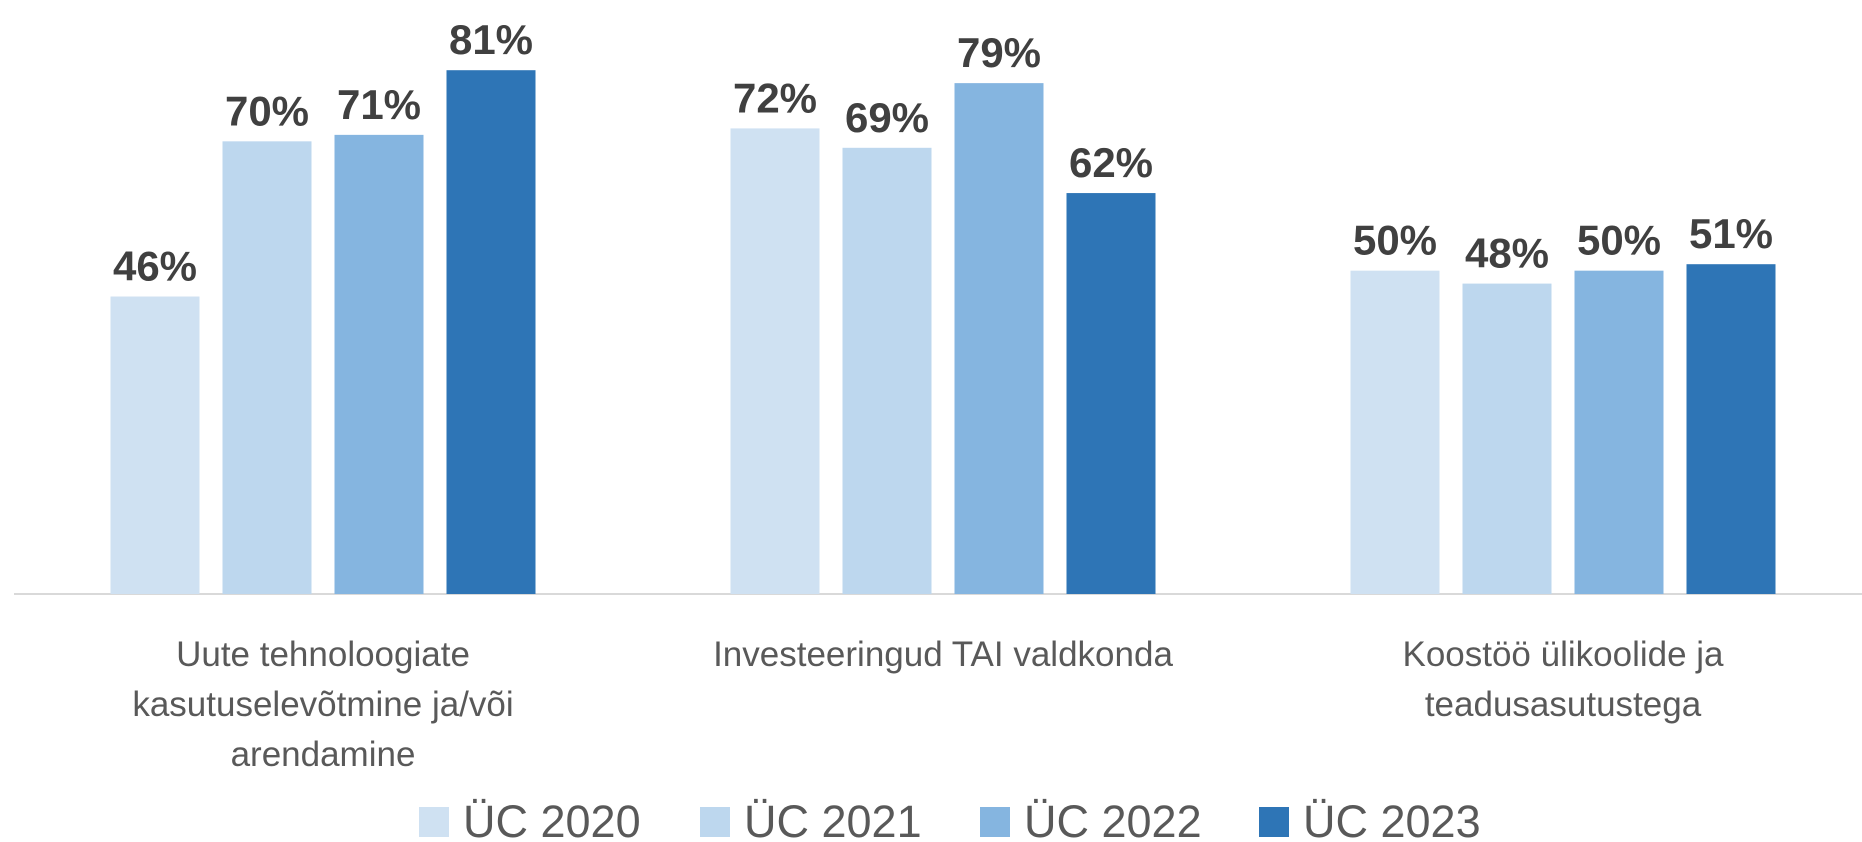 This screenshot has height=842, width=1862. What do you see at coordinates (833, 819) in the screenshot?
I see `legend-label: ÜC 2021` at bounding box center [833, 819].